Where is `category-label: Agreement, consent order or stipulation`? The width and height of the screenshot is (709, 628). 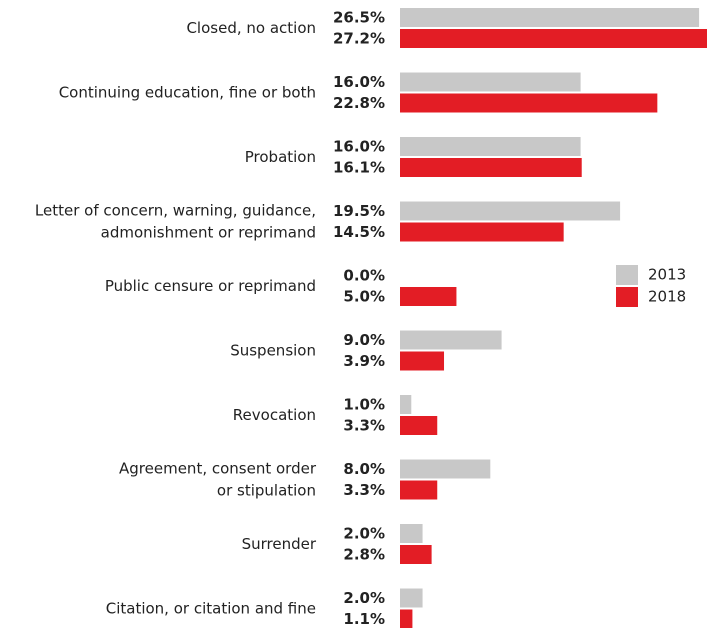 category-label: Agreement, consent order or stipulation is located at coordinates (218, 479).